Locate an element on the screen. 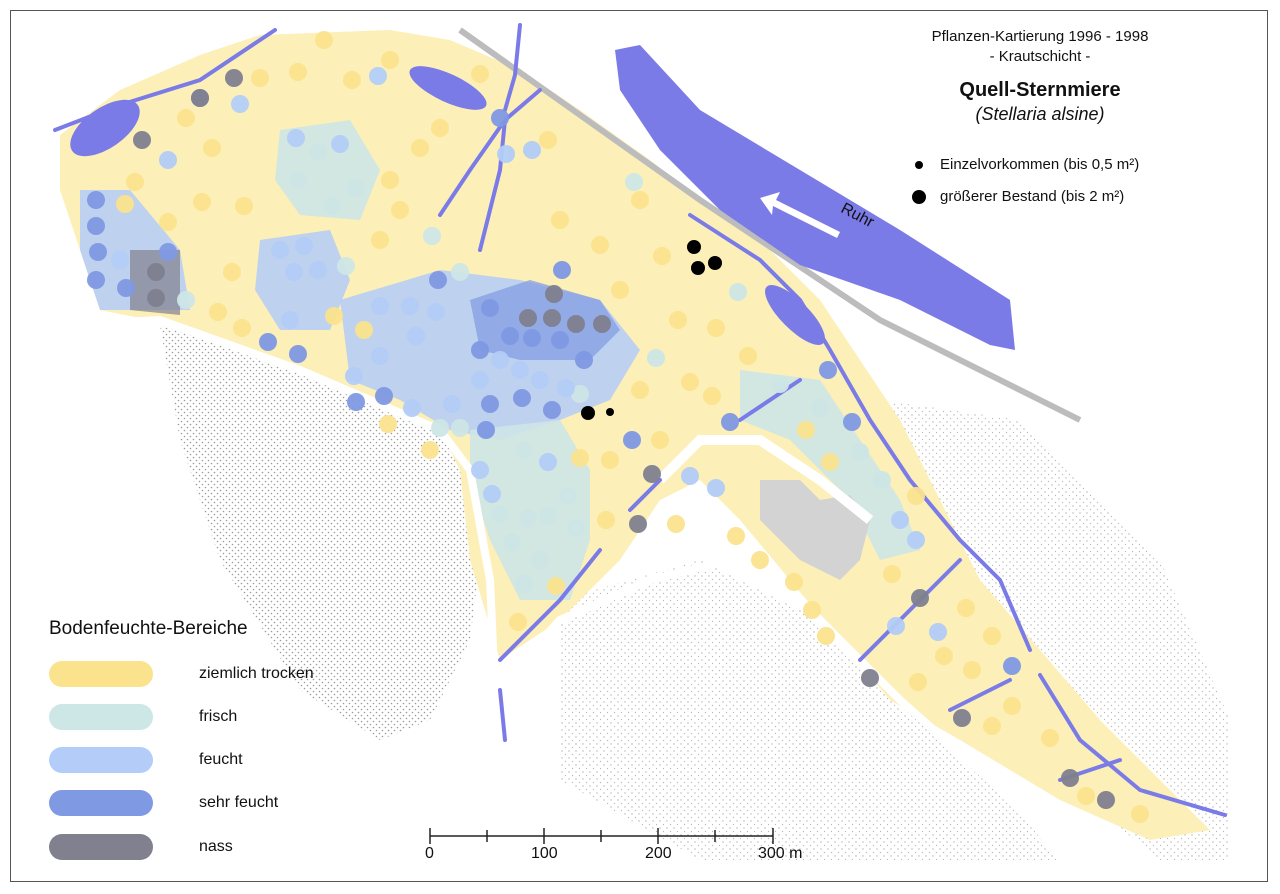 Image resolution: width=1280 pixels, height=894 pixels. occurrence-legend-small: Einzelvorkommen (bis 0,5 m²) is located at coordinates (1025, 164).